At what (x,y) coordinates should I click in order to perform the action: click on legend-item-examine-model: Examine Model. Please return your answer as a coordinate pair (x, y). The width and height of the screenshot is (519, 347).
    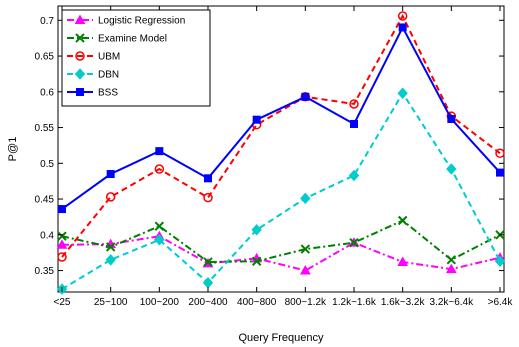
    Looking at the image, I should click on (117, 39).